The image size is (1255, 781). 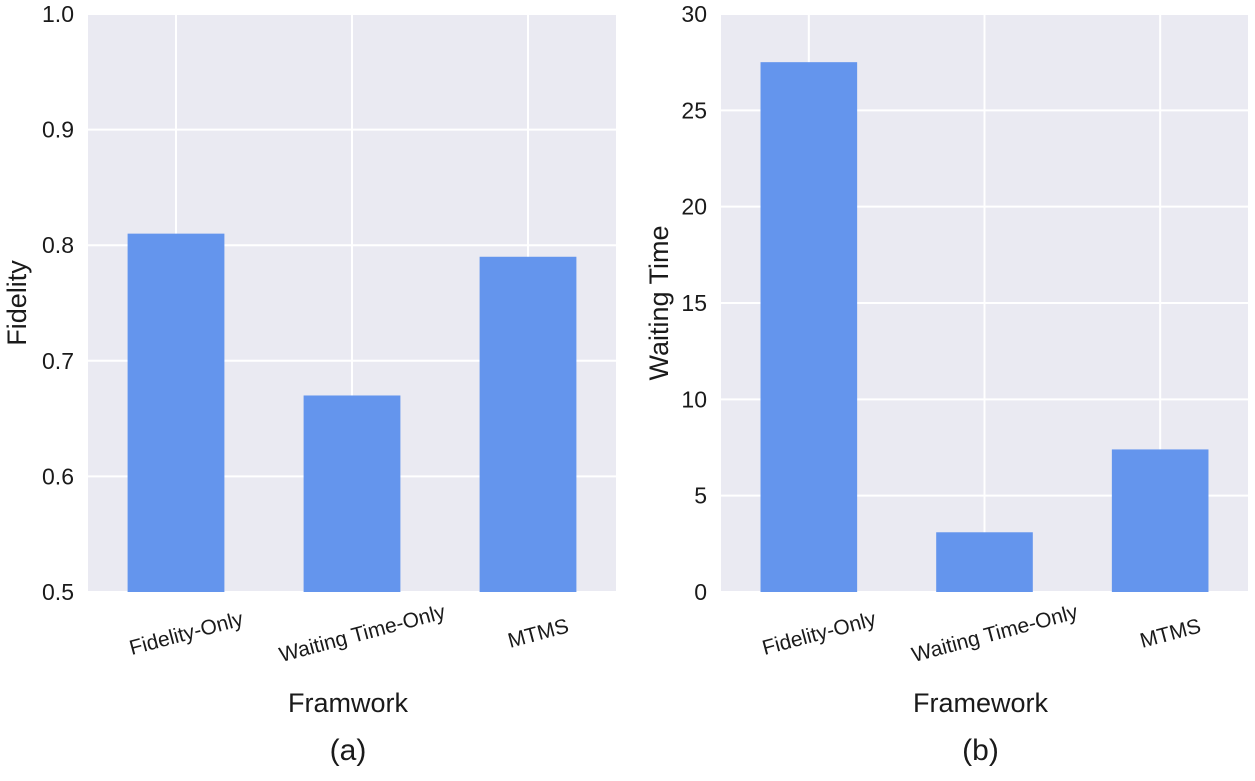 I want to click on y-tick-label: 0.7, so click(x=58, y=361).